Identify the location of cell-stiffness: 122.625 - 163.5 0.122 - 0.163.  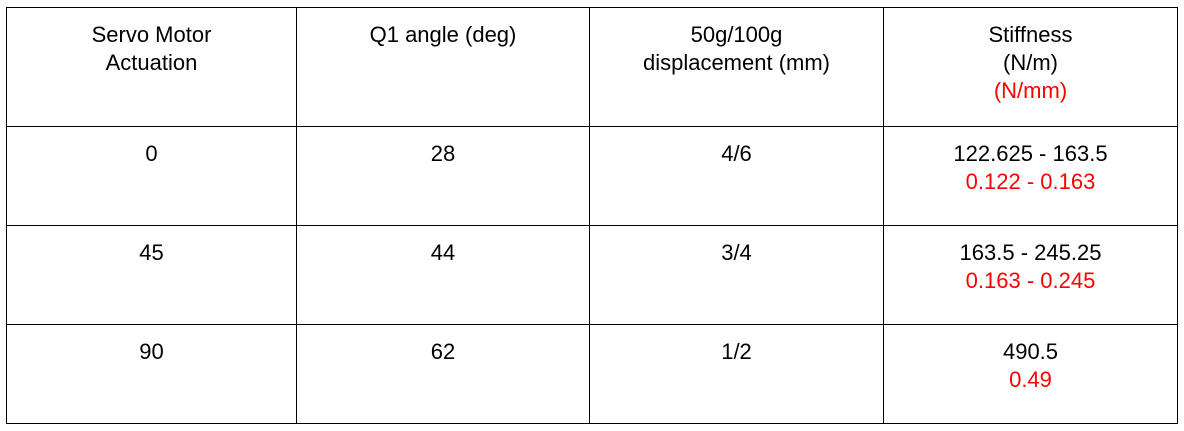
(1030, 176).